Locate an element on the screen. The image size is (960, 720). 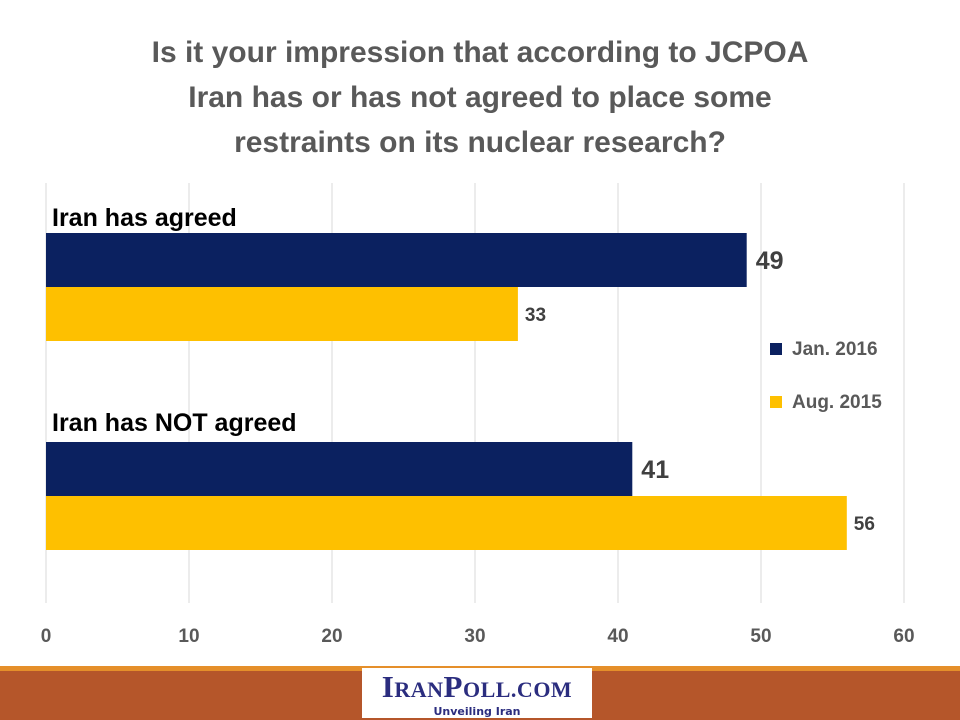
data-label: 56 is located at coordinates (864, 524).